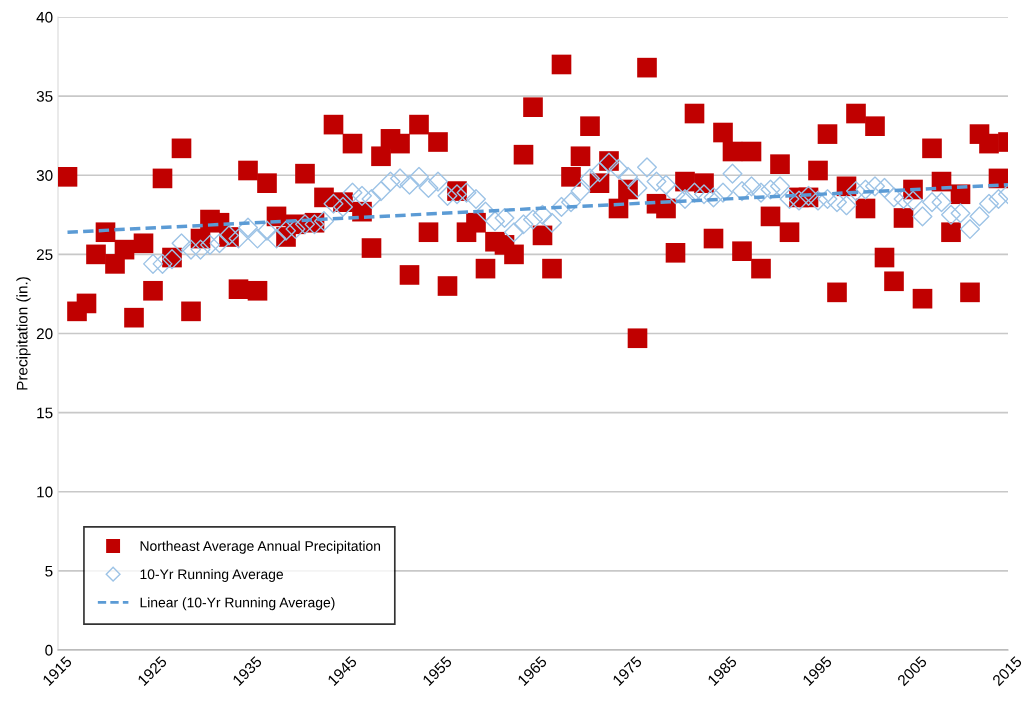 Image resolution: width=1036 pixels, height=702 pixels. I want to click on legend-label: Northeast Average Annual Precipitation, so click(260, 547).